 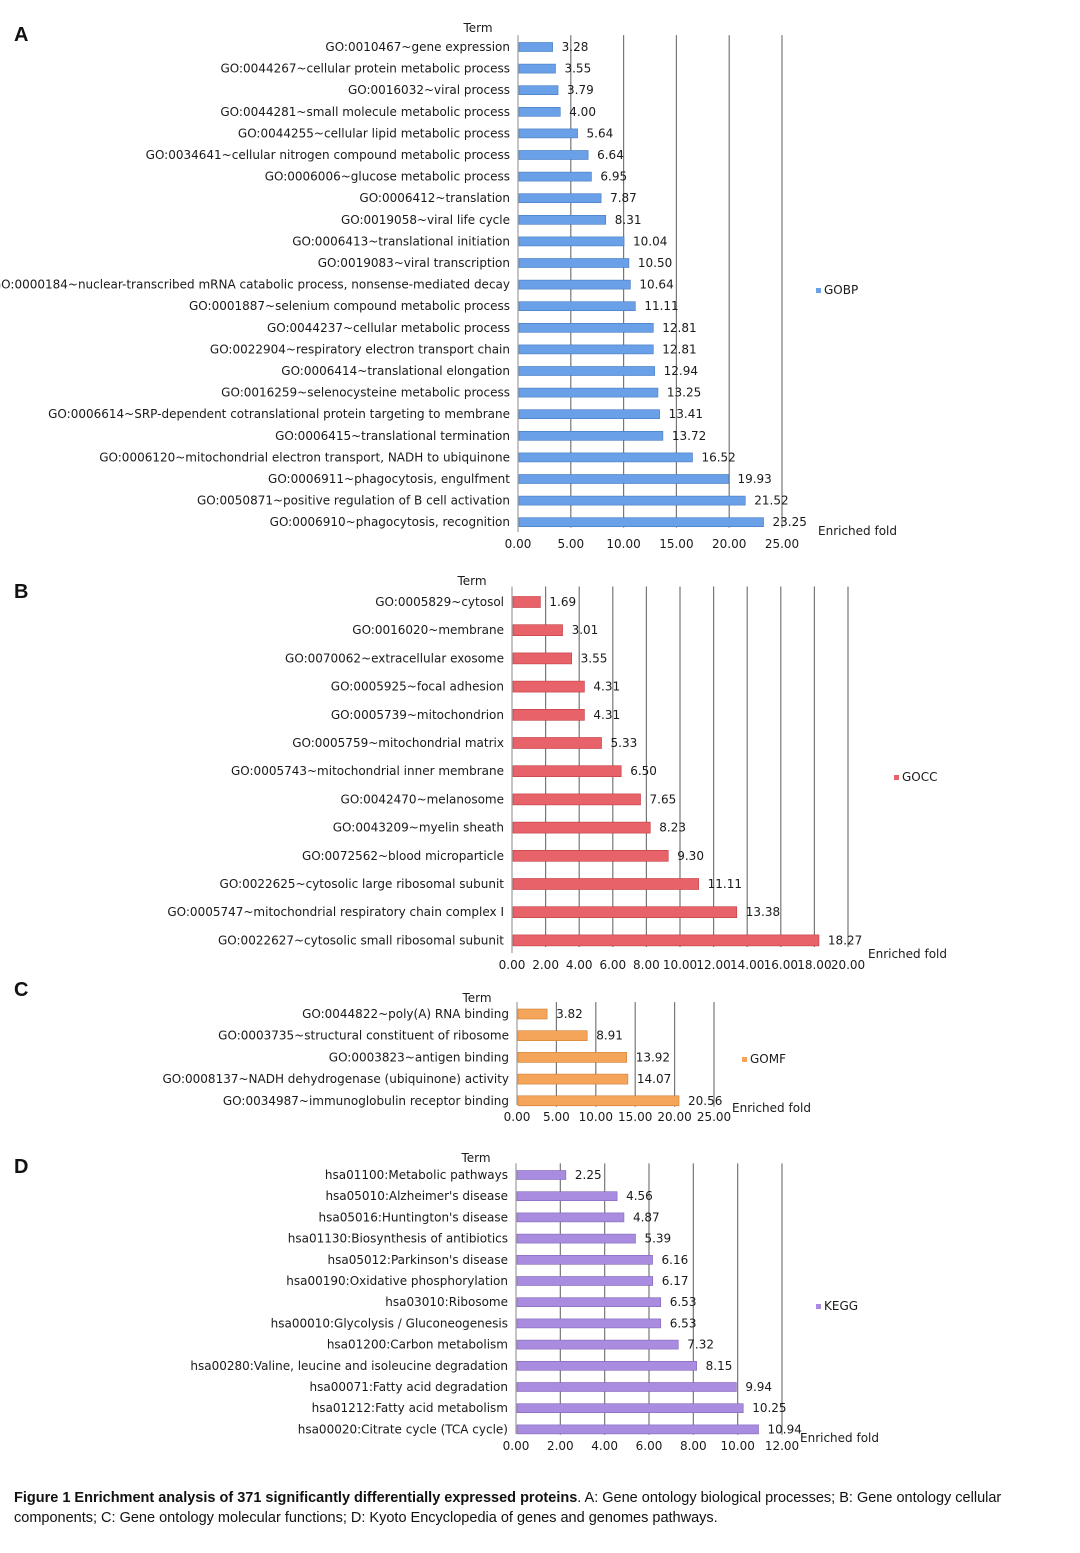 What do you see at coordinates (562, 602) in the screenshot?
I see `value-label: 1.69` at bounding box center [562, 602].